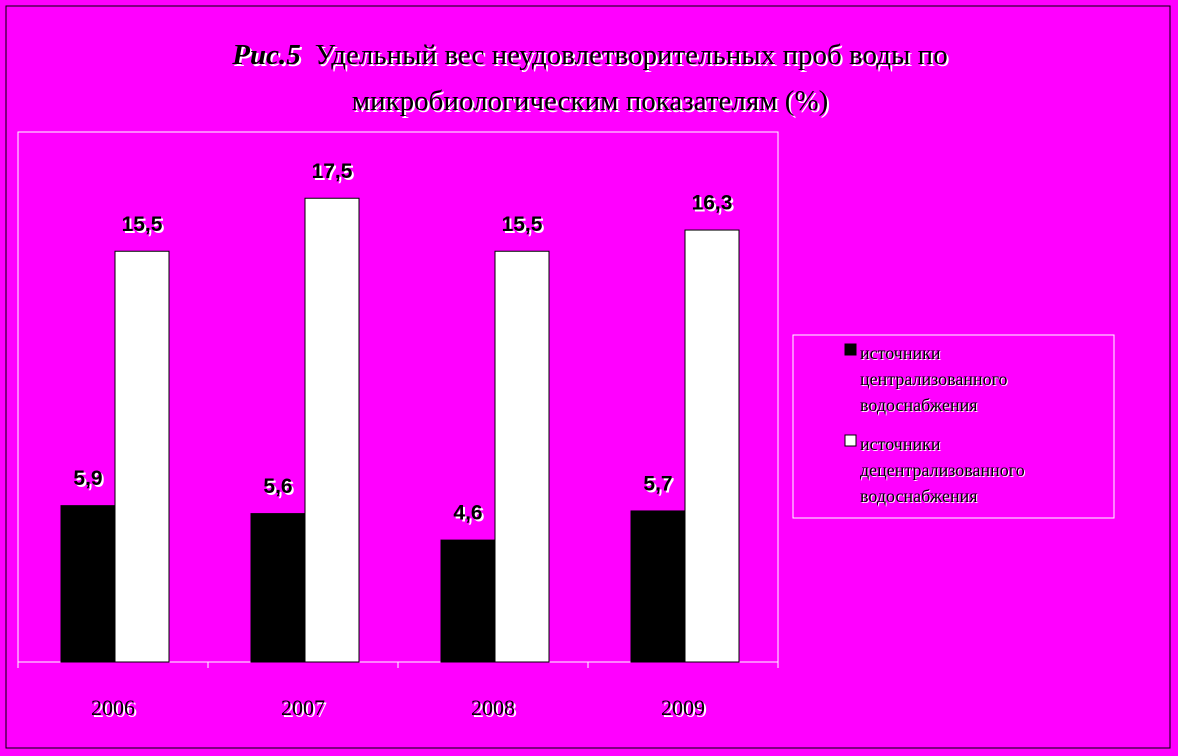  Describe the element at coordinates (683, 707) in the screenshot. I see `x-tick-label: 2009` at that location.